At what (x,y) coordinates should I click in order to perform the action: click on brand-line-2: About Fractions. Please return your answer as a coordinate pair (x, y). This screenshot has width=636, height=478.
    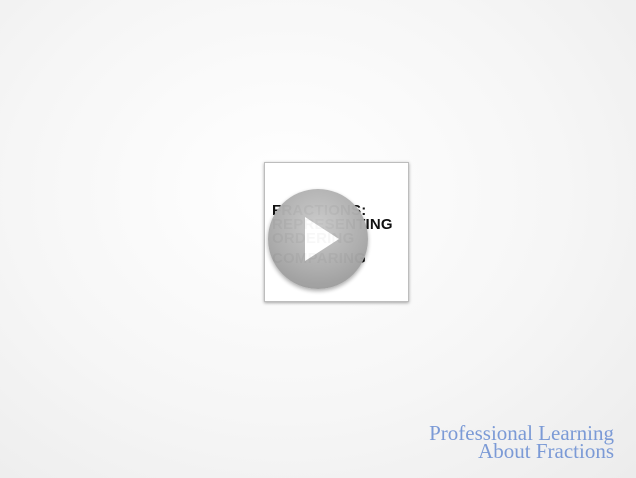
    Looking at the image, I should click on (546, 451).